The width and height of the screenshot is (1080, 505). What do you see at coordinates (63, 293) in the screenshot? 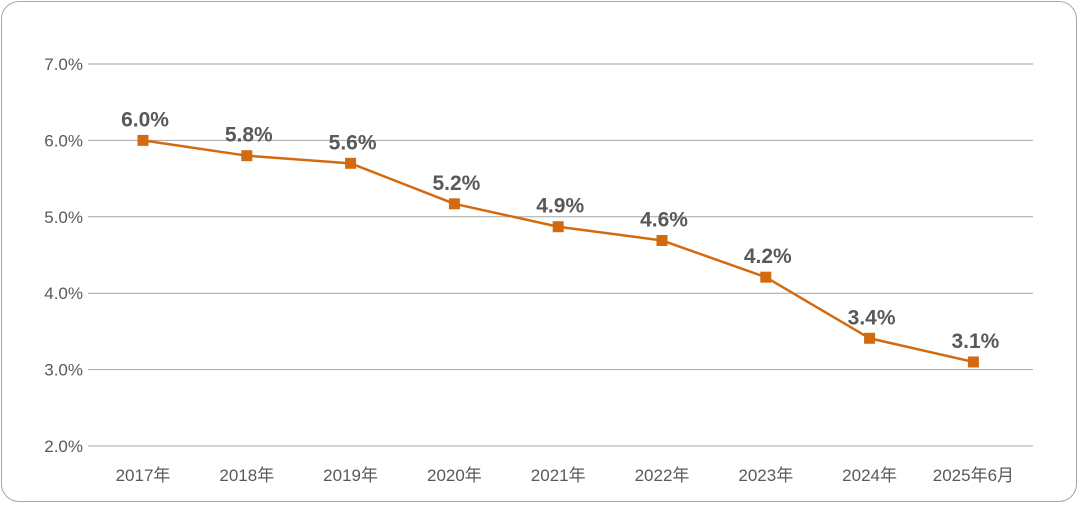
I see `y-tick-label: 4.0%` at bounding box center [63, 293].